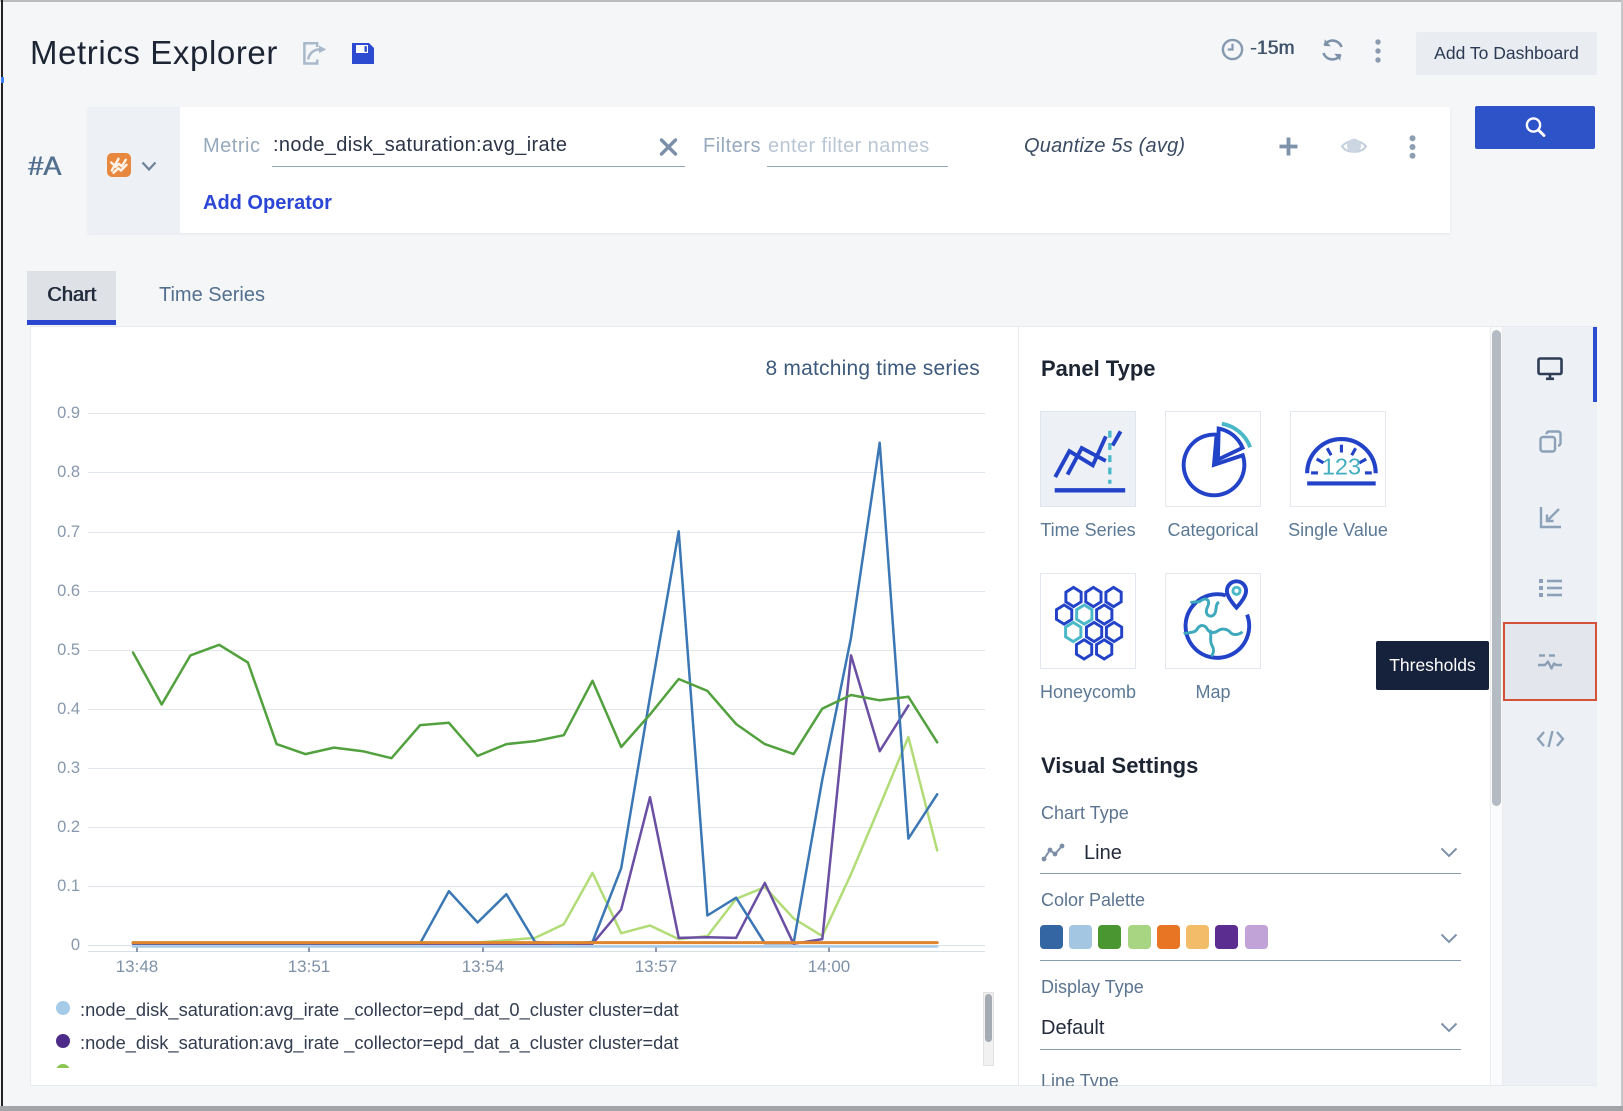 The image size is (1623, 1111). I want to click on svg-text: 123, so click(1341, 467).